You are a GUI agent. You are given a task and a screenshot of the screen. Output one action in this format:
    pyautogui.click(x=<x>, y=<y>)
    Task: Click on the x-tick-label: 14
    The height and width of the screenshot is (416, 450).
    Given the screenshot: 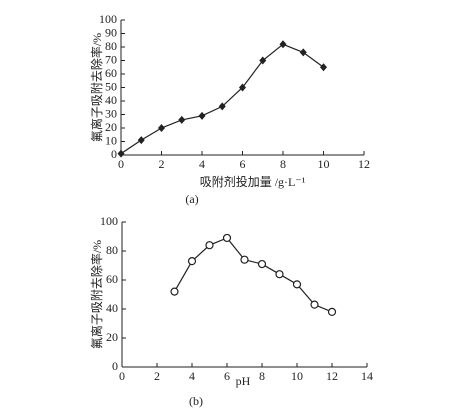 What is the action you would take?
    pyautogui.click(x=367, y=376)
    